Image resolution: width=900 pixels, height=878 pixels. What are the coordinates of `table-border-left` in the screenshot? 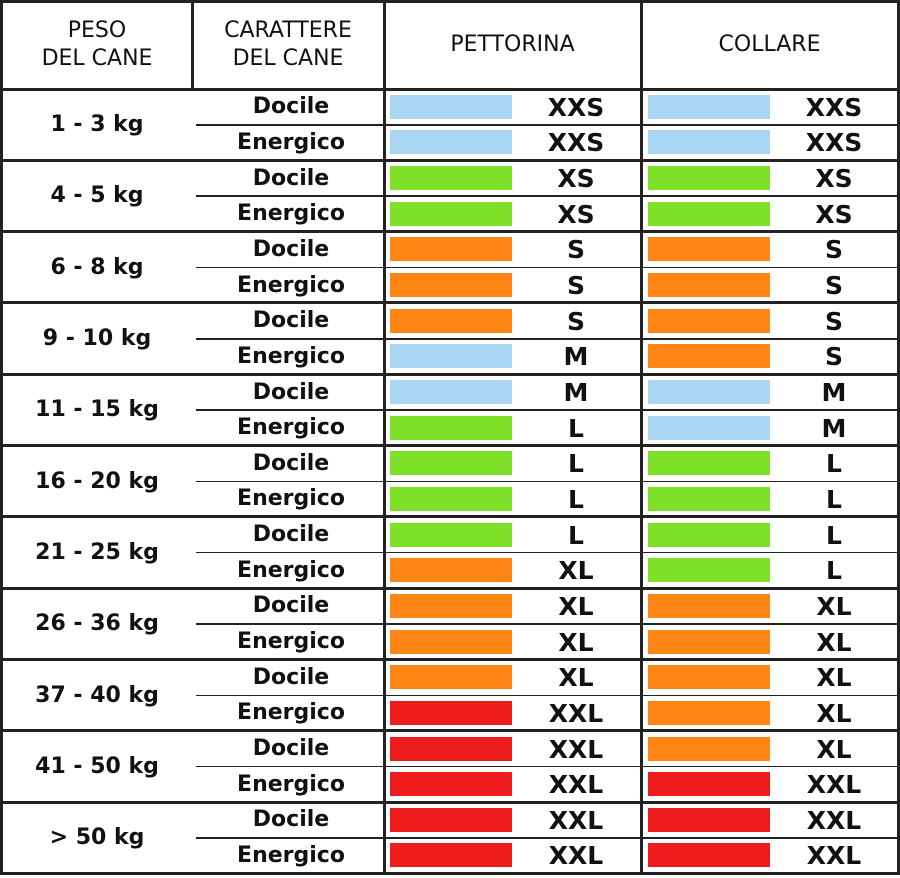 It's located at (1, 438).